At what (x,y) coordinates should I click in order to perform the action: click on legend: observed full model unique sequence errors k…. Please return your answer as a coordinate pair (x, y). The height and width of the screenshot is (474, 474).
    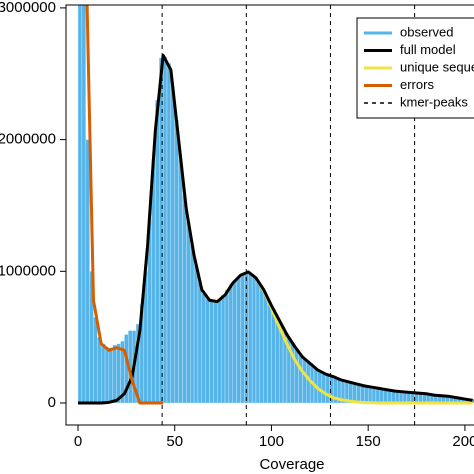
    Looking at the image, I should click on (415, 68).